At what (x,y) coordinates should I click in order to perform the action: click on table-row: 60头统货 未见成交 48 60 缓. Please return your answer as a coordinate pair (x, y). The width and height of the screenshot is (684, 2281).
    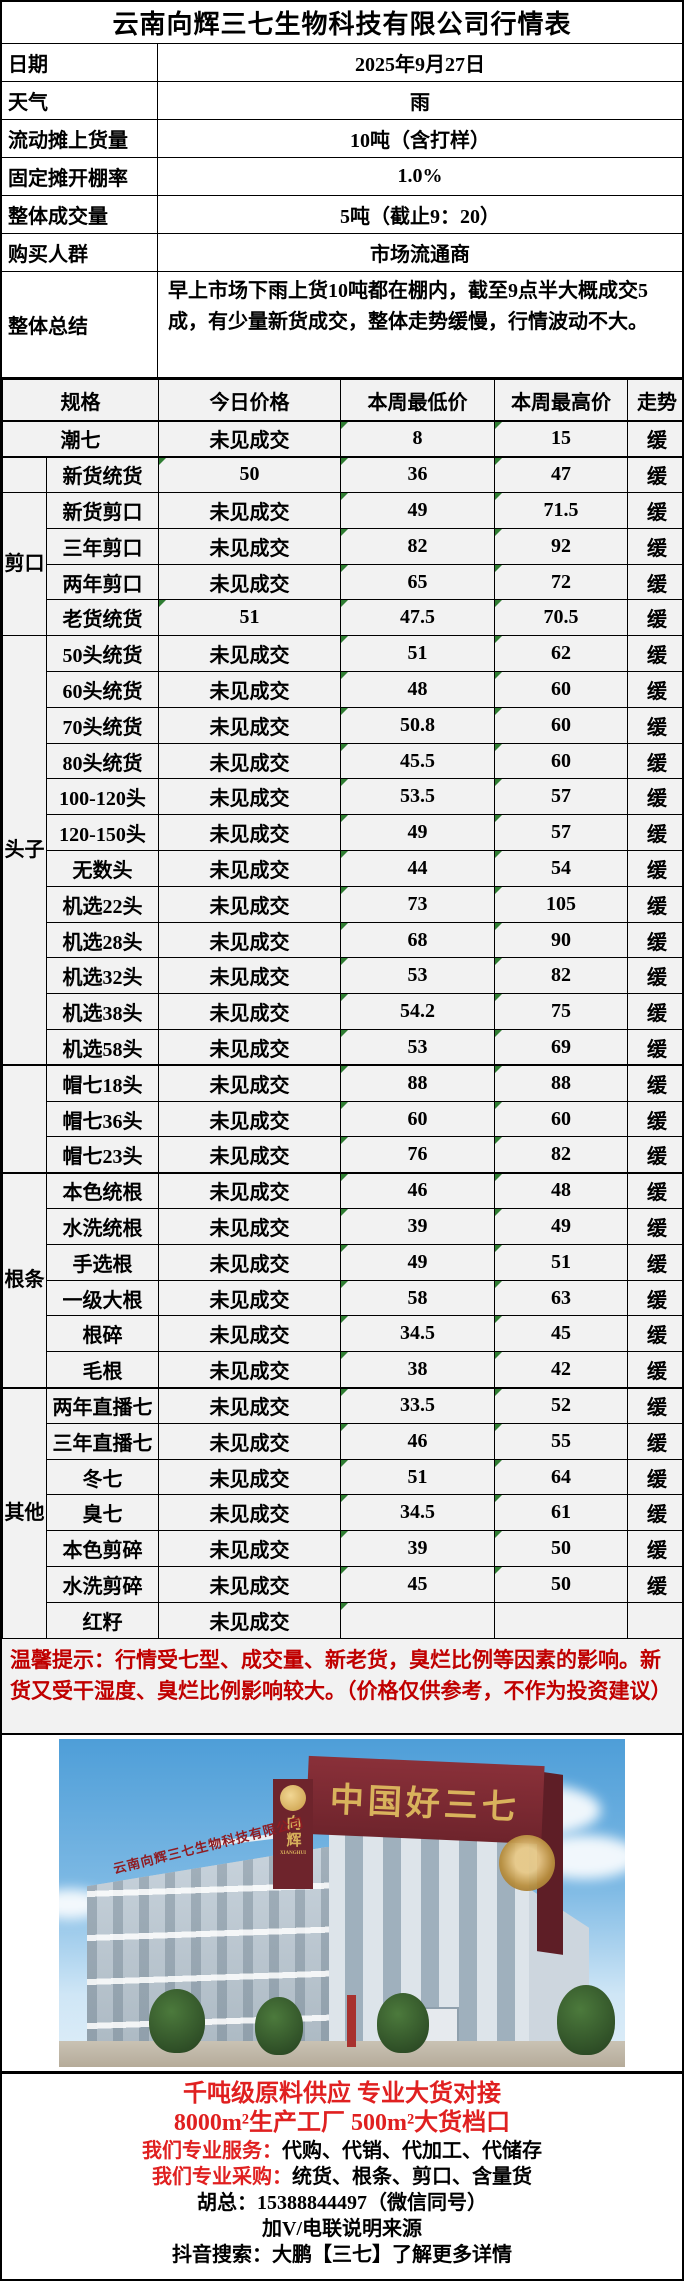
    Looking at the image, I should click on (342, 689).